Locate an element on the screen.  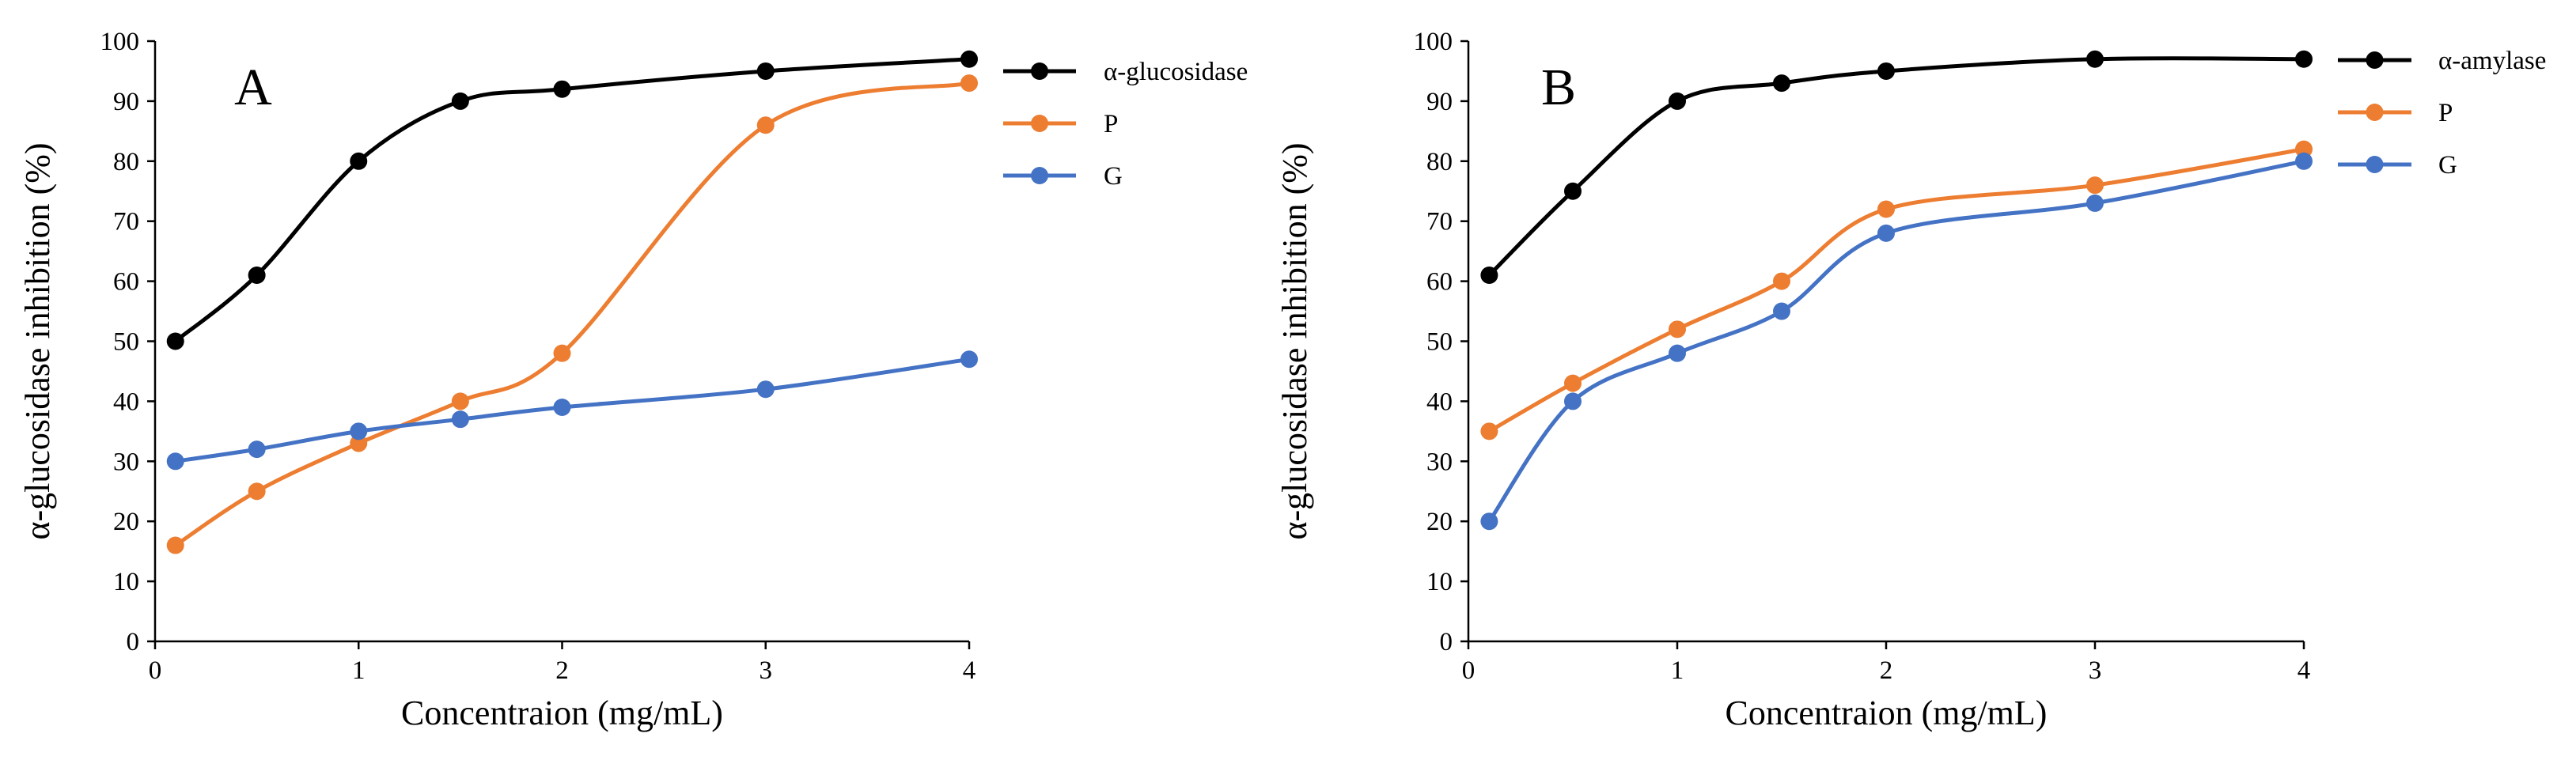
panel-label: A is located at coordinates (253, 87).